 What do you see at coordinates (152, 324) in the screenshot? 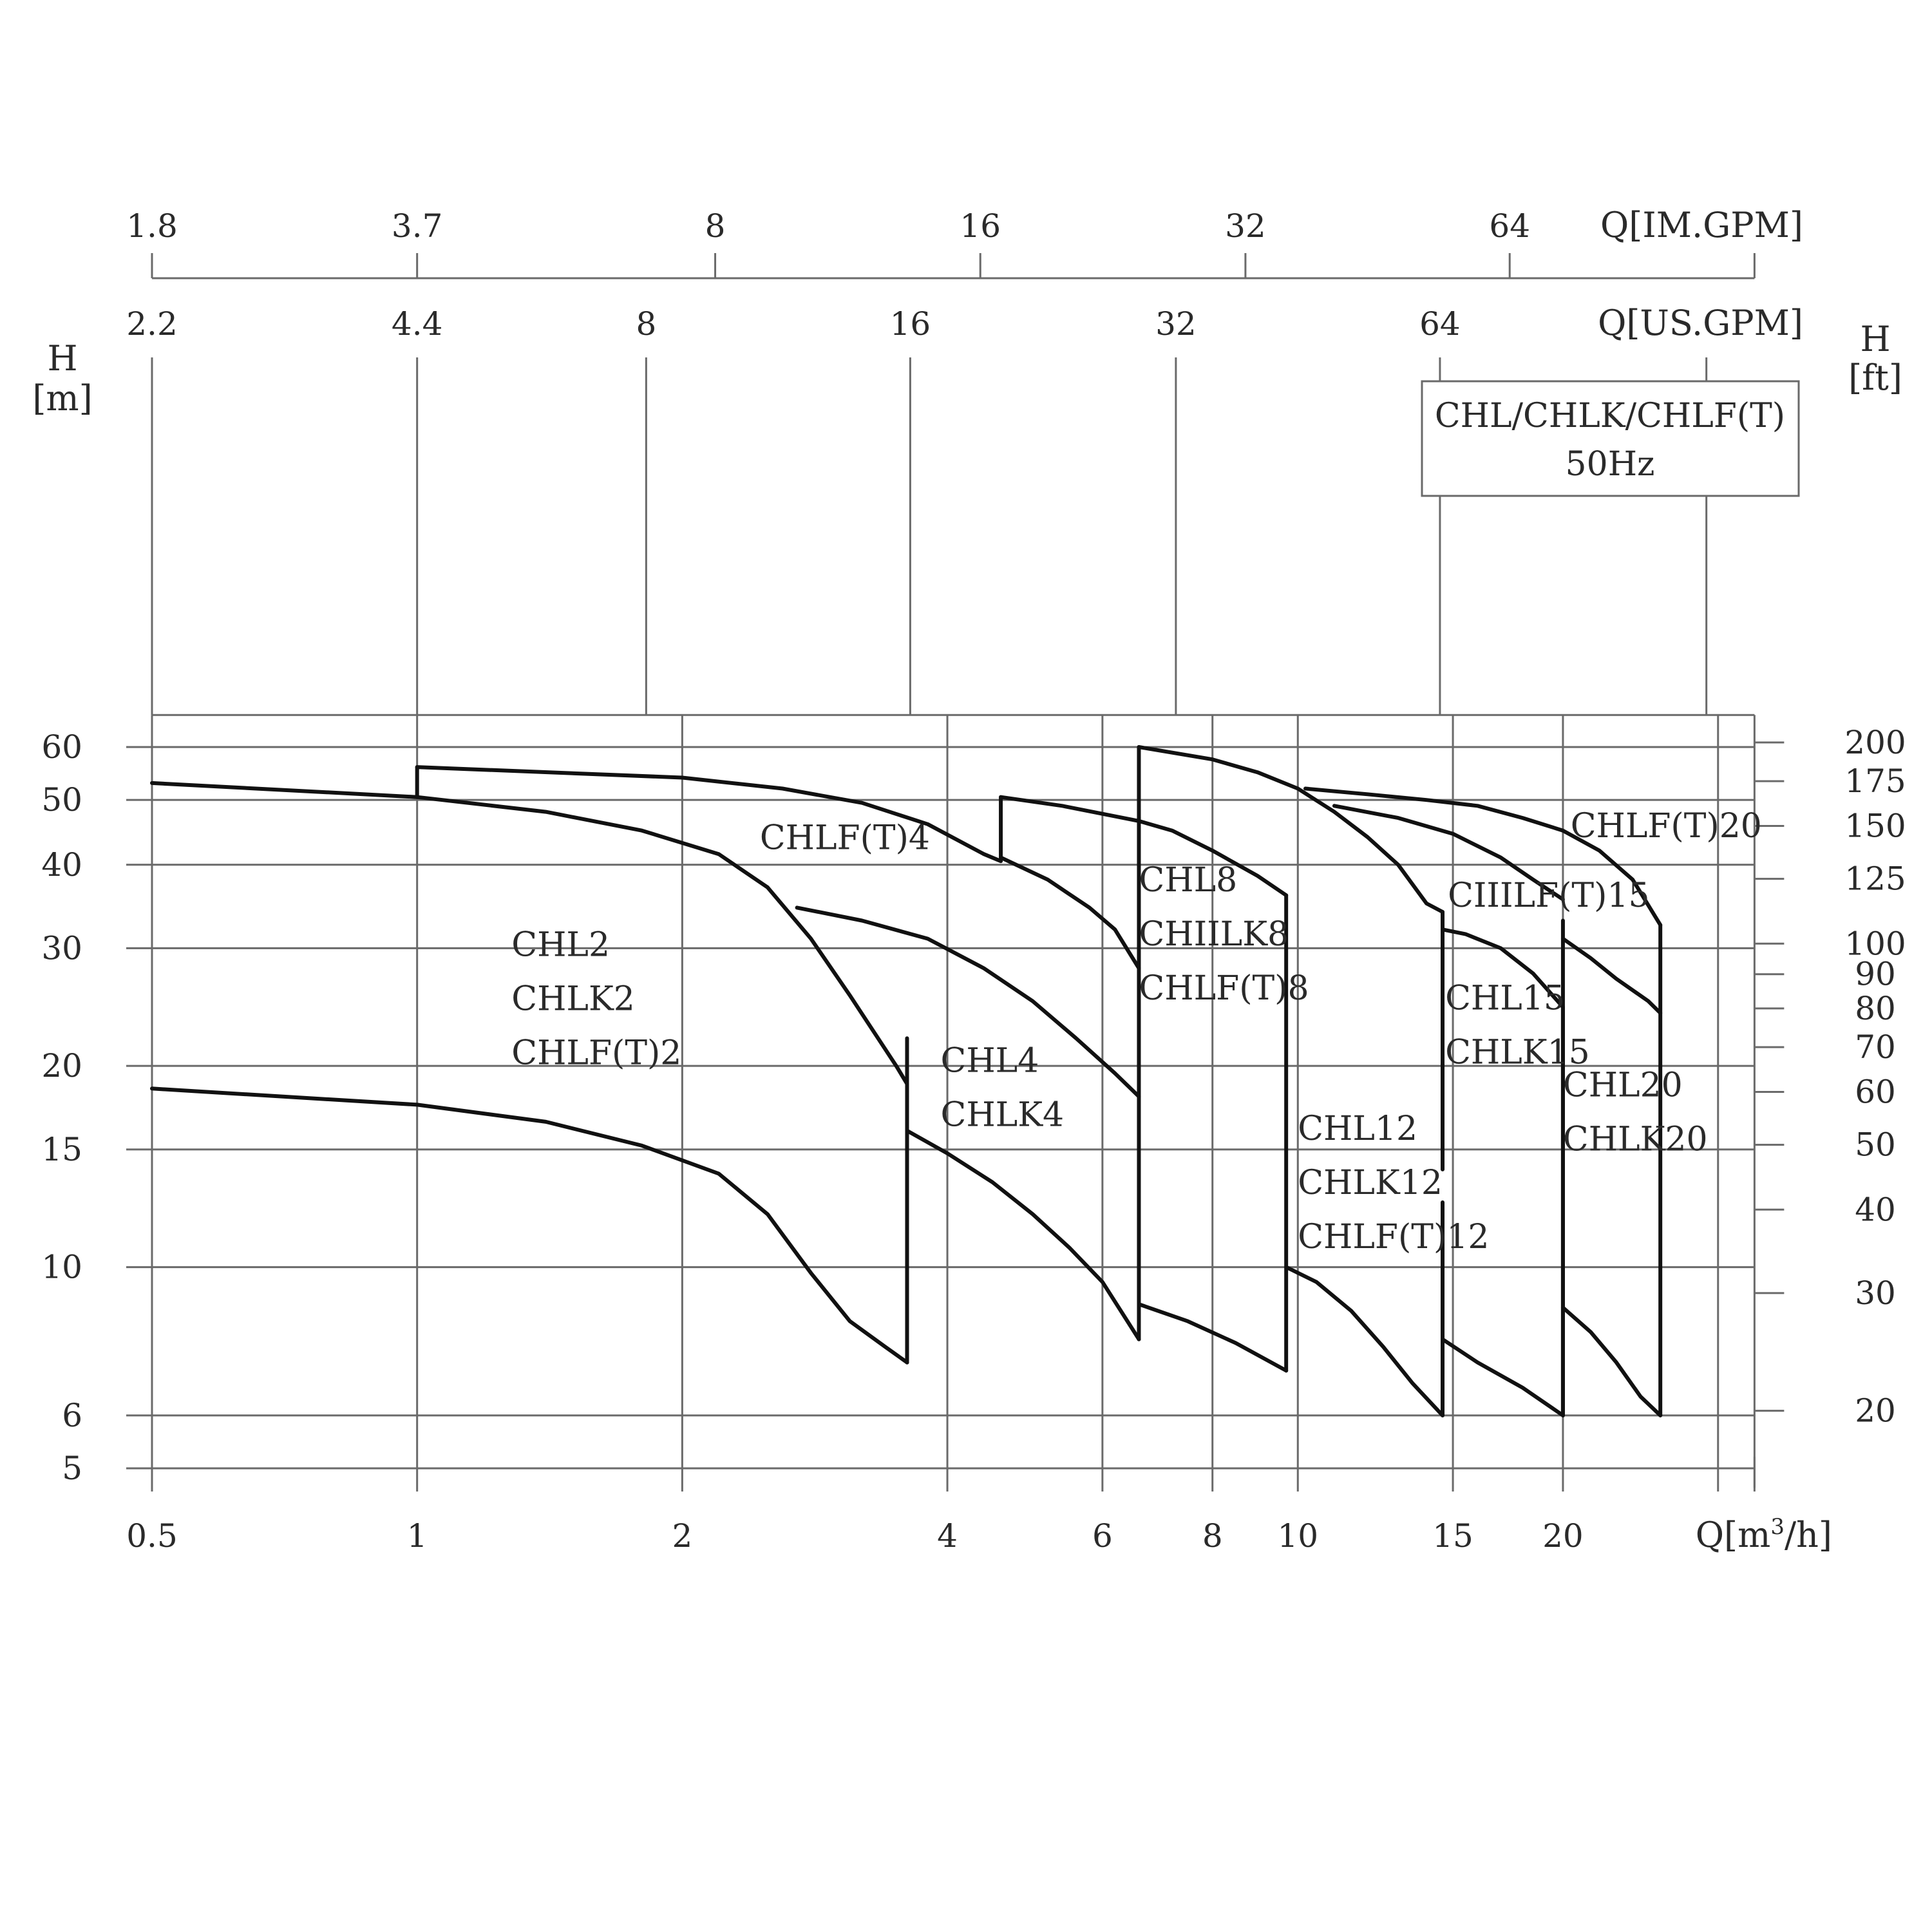
I see `us-gpm-tick-label: 2.2` at bounding box center [152, 324].